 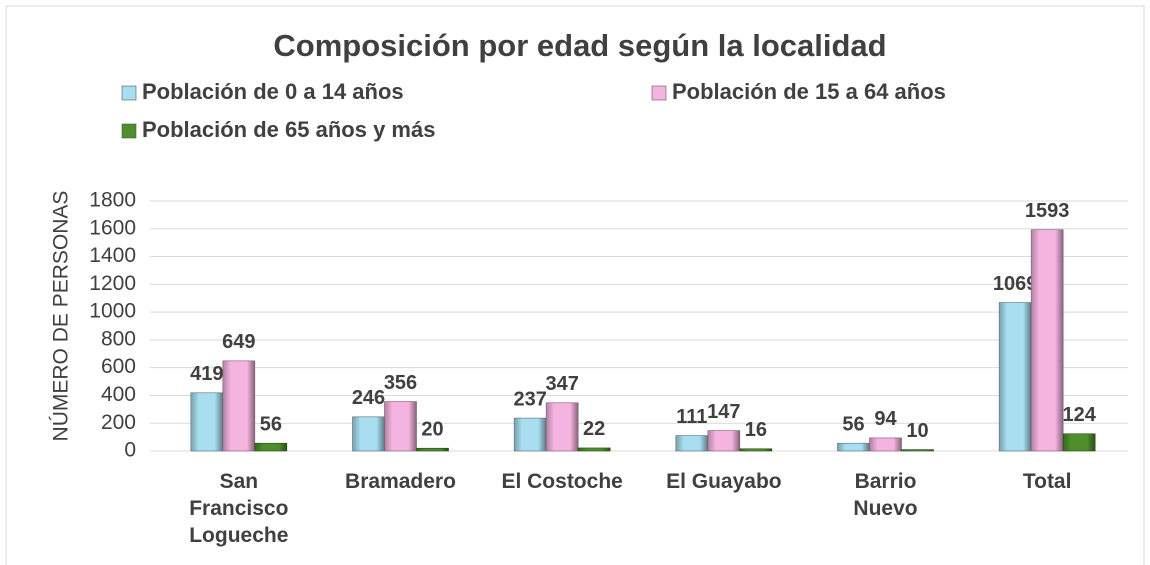 I want to click on x-tick-label: Barrio Nuevo, so click(x=885, y=495).